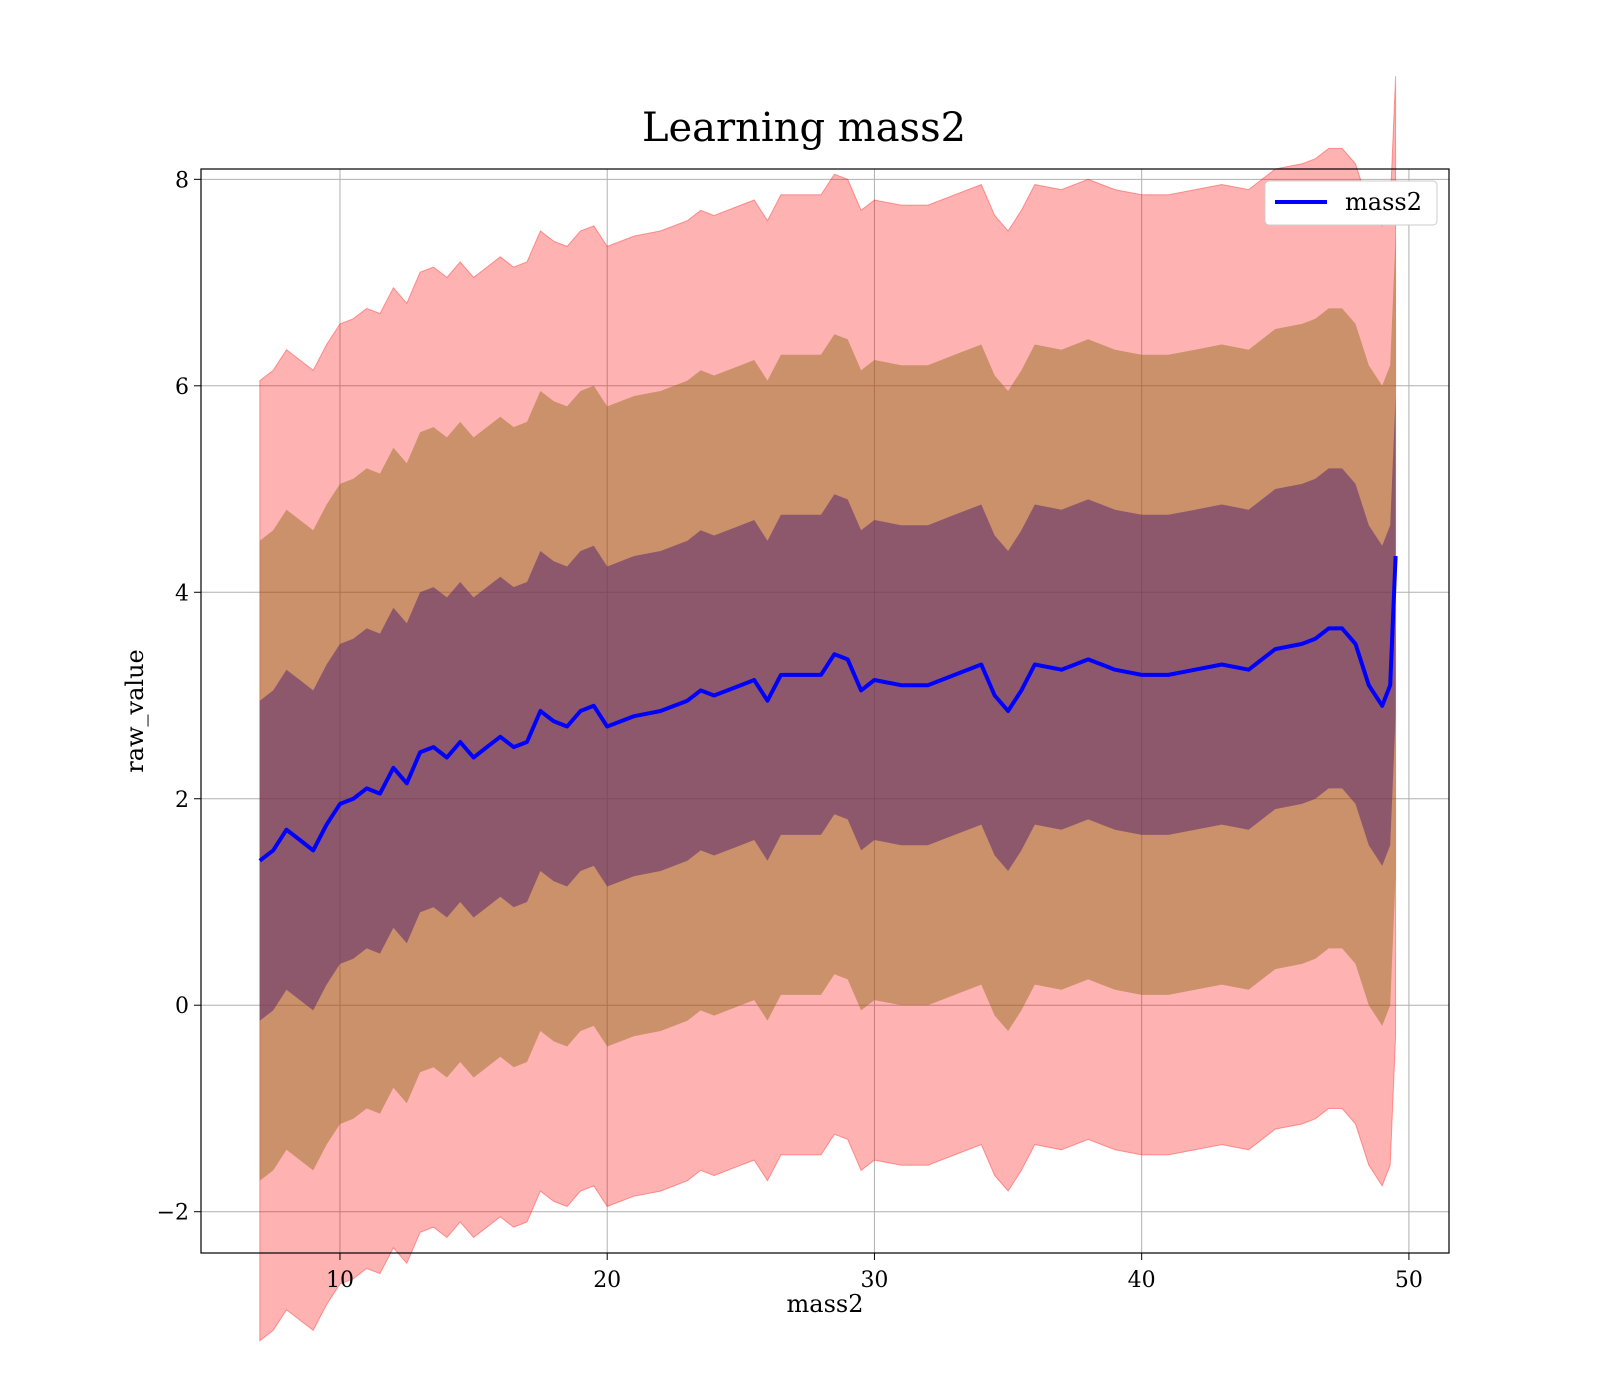 The image size is (1600, 1400). I want to click on x-tick-label: 10, so click(340, 1280).